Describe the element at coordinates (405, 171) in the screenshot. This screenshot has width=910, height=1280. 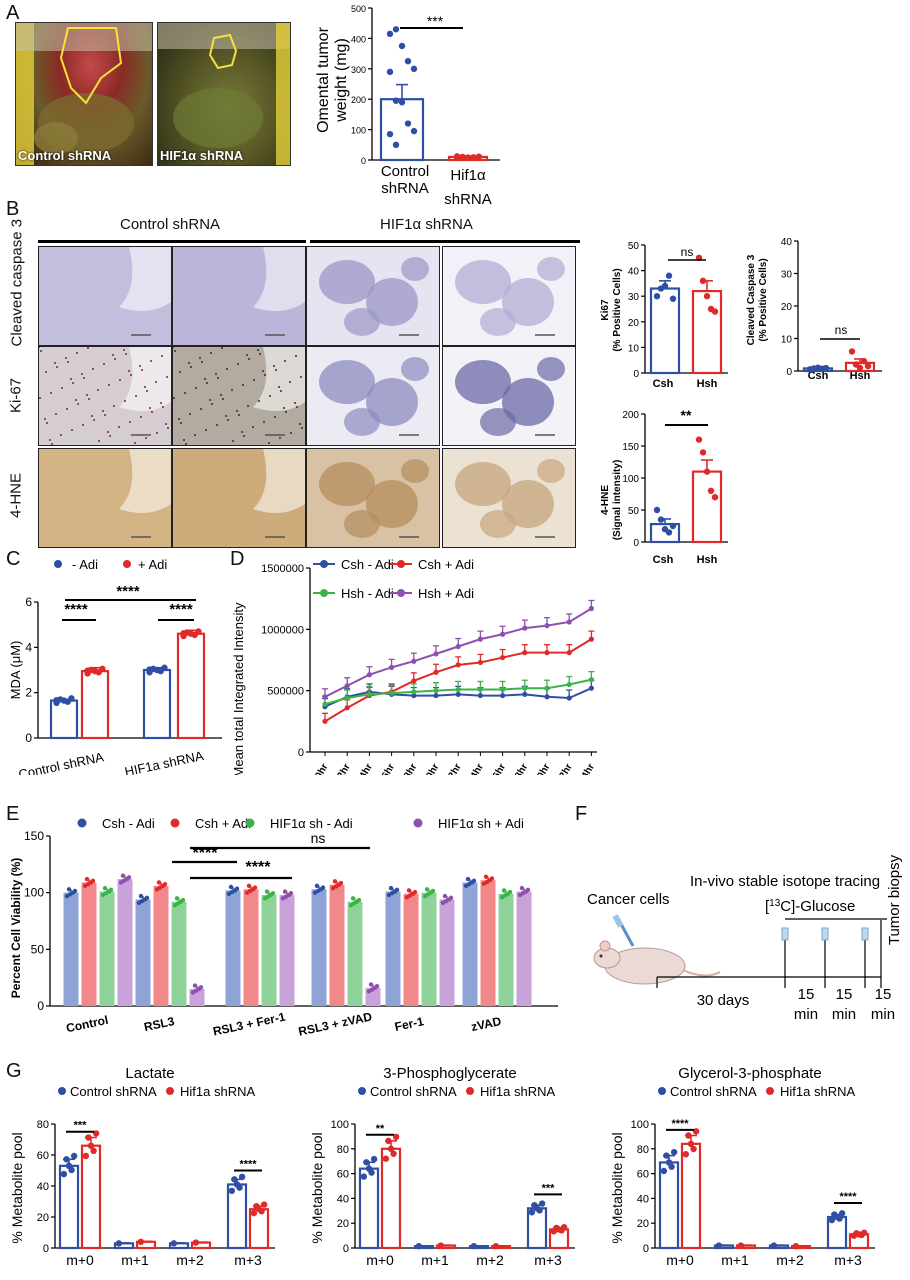
I see `omental-x1a: Control` at that location.